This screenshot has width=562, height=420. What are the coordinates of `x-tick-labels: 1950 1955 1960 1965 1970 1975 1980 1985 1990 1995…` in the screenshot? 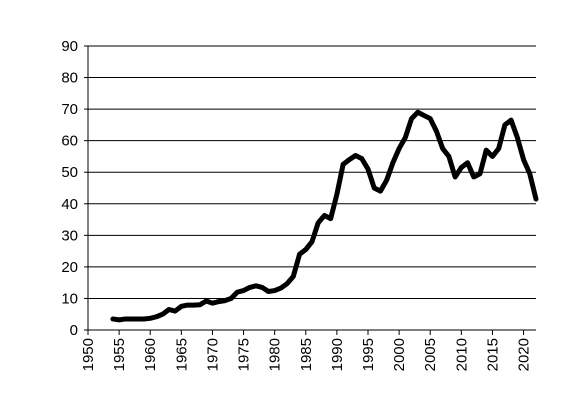 It's located at (306, 354).